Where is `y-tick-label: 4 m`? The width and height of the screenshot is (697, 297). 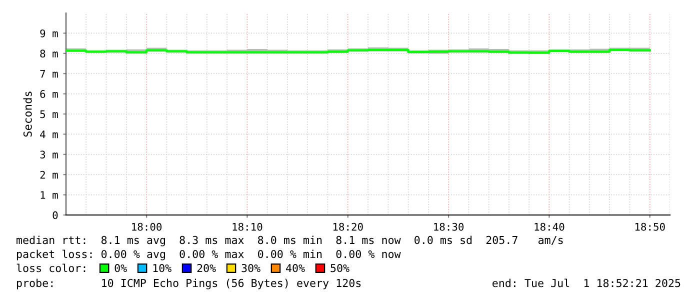
y-tick-label: 4 m is located at coordinates (49, 134).